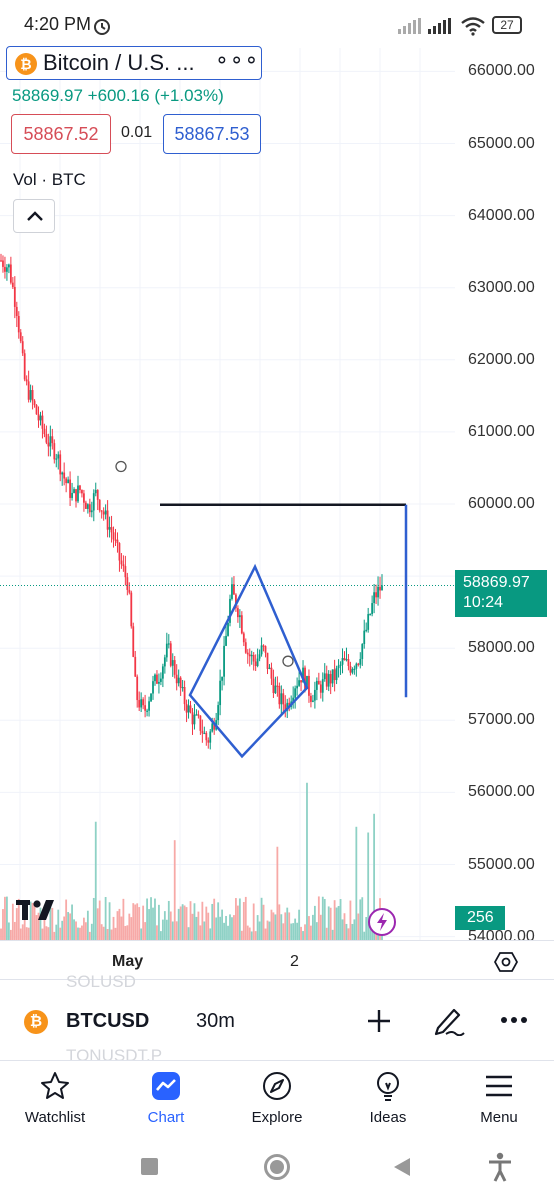 The height and width of the screenshot is (1200, 554). I want to click on buy-button: 58867.53, so click(212, 134).